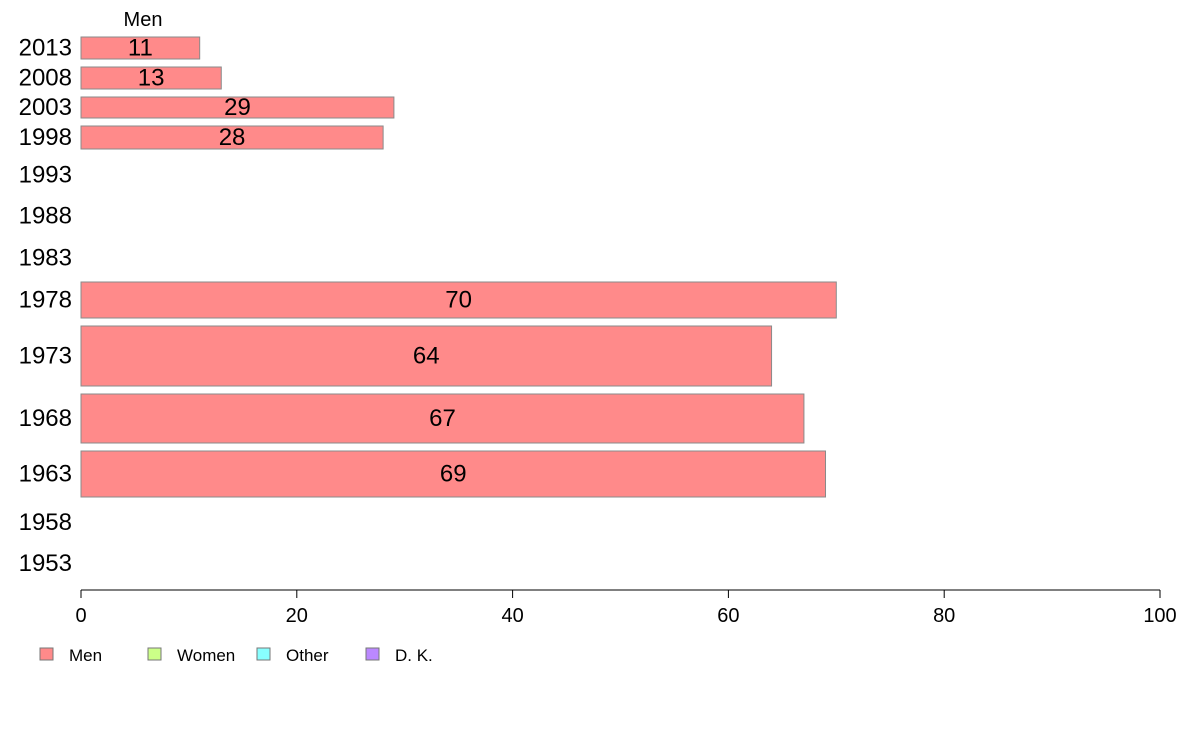 The height and width of the screenshot is (736, 1188). Describe the element at coordinates (45, 258) in the screenshot. I see `category-label: 1983` at that location.